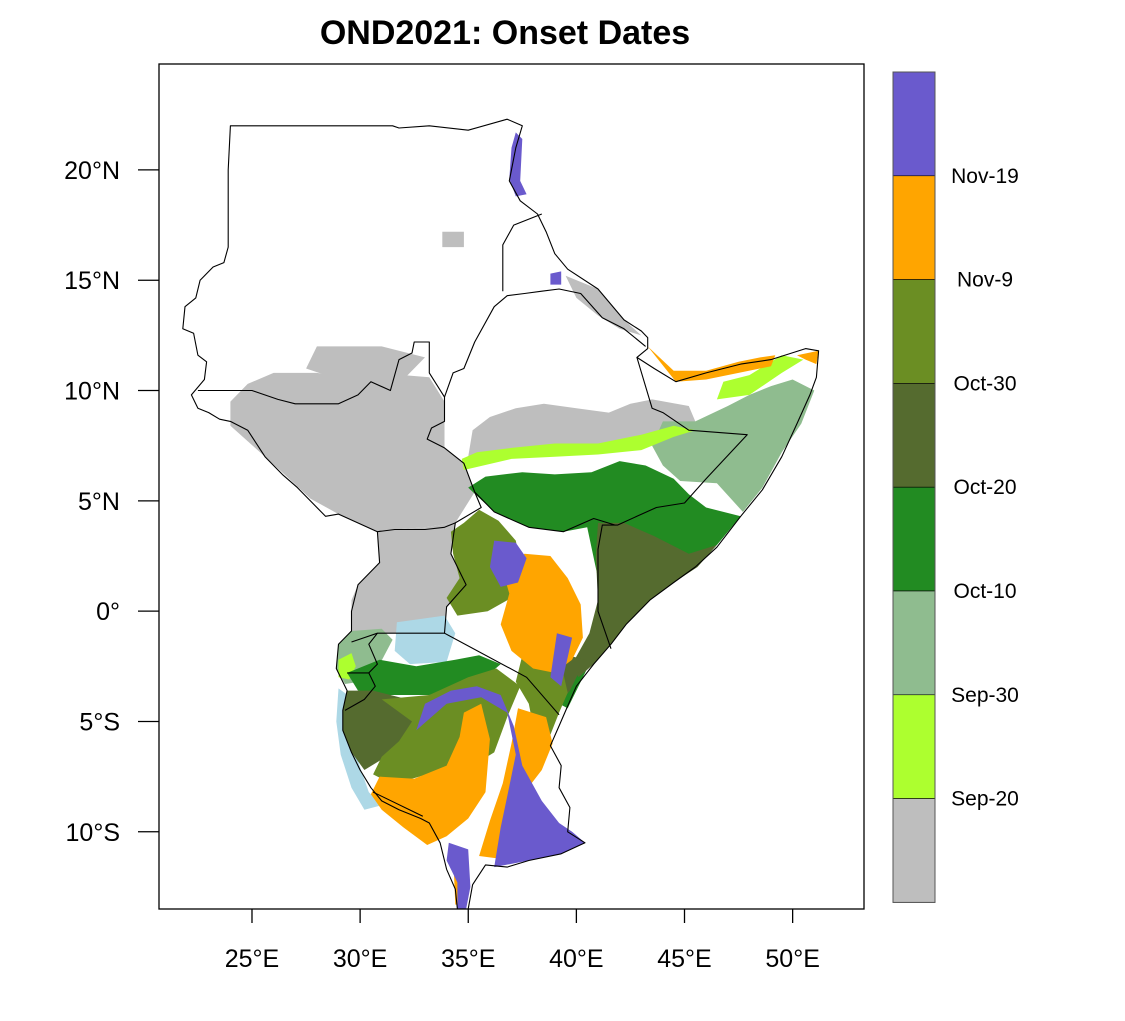 Image resolution: width=1125 pixels, height=1021 pixels. What do you see at coordinates (578, 447) in the screenshot?
I see `onset-region-yellowgreen-ethiopia-edge` at bounding box center [578, 447].